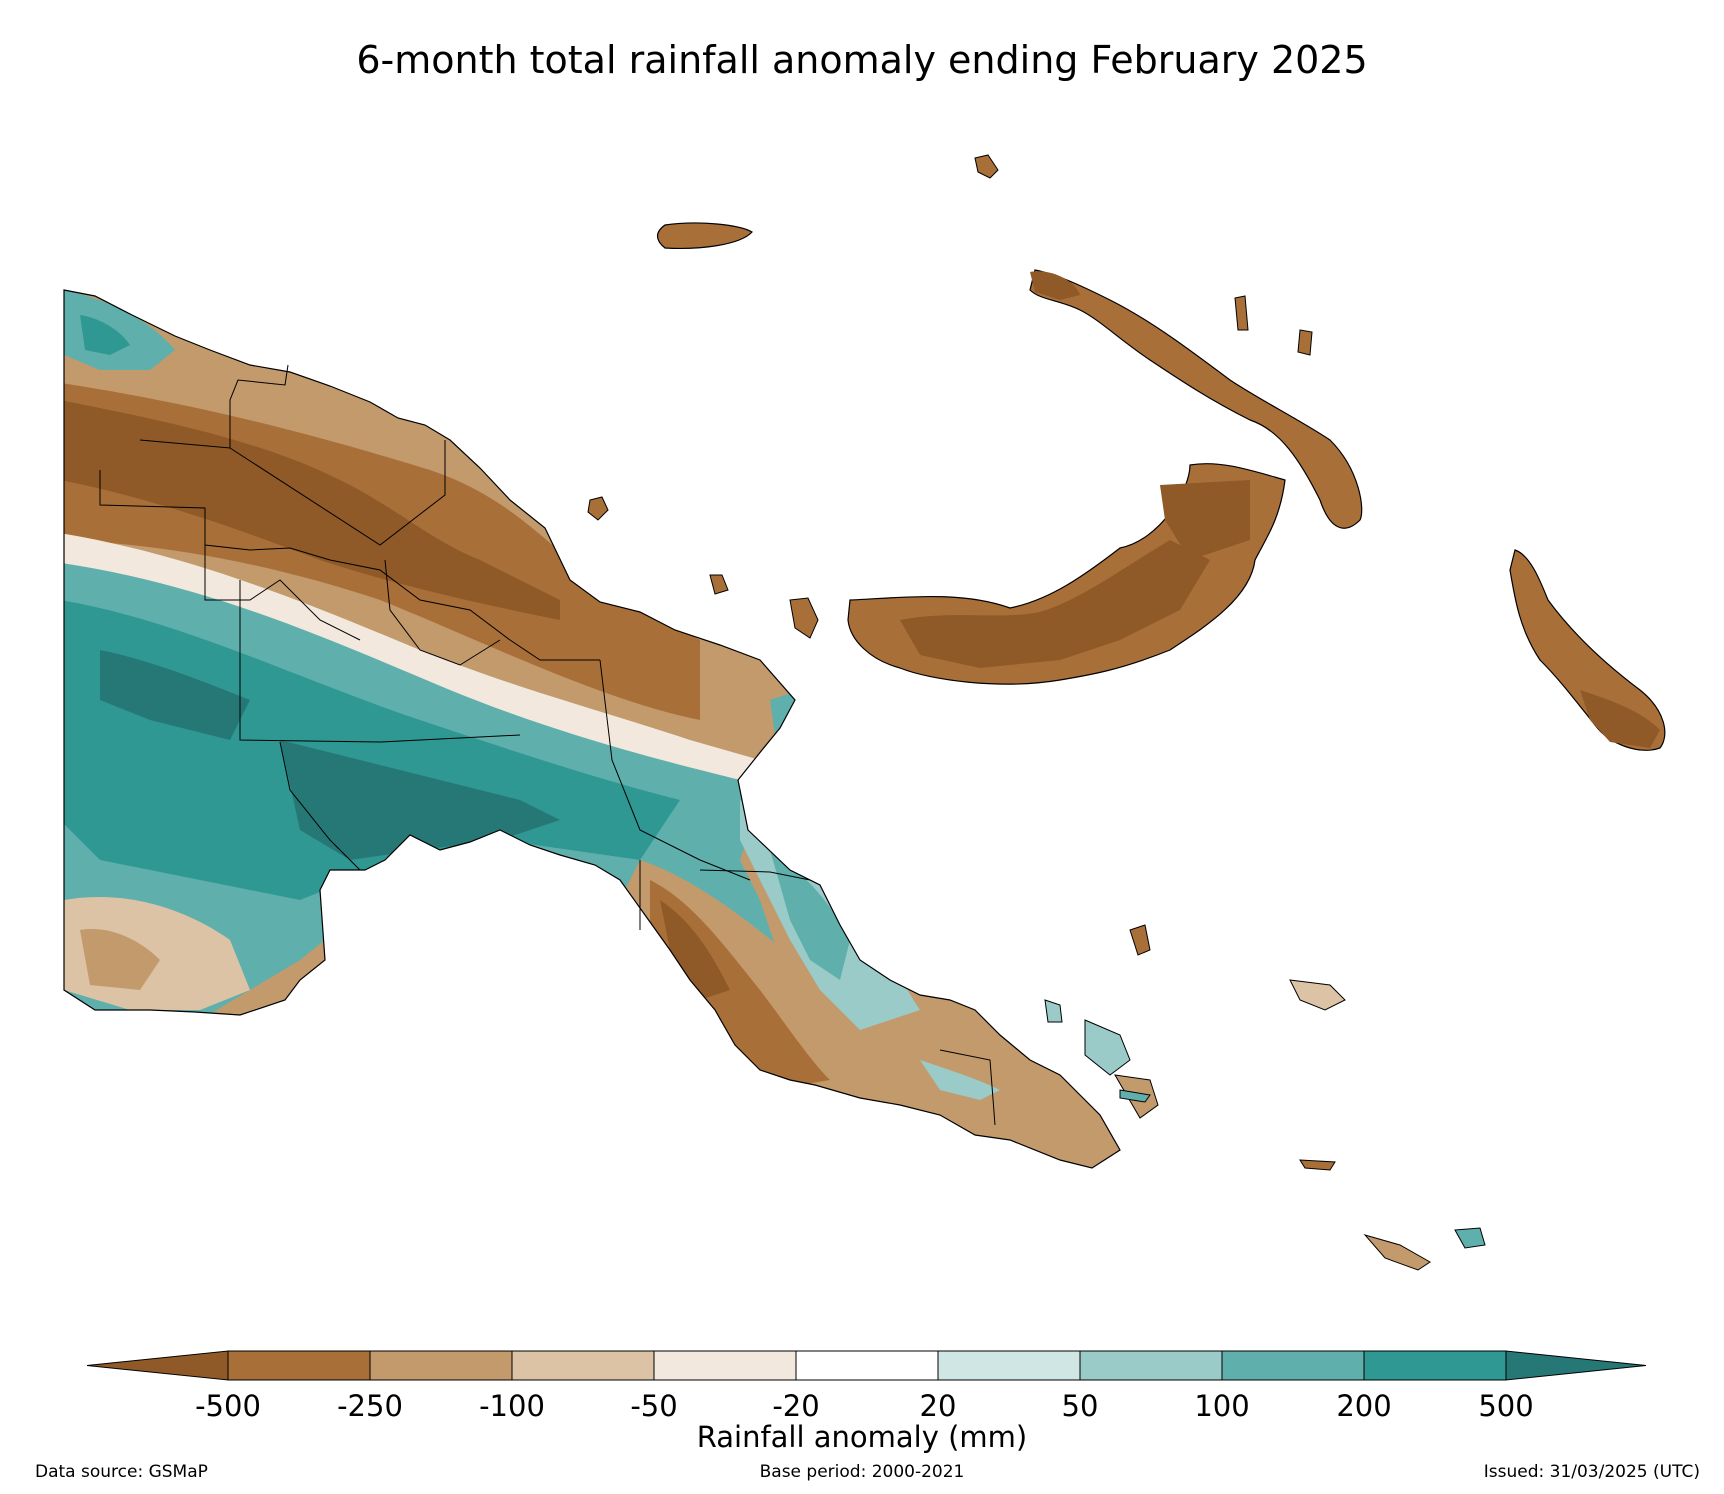 Image resolution: width=1724 pixels, height=1494 pixels. I want to click on bougainville-island, so click(1587, 650).